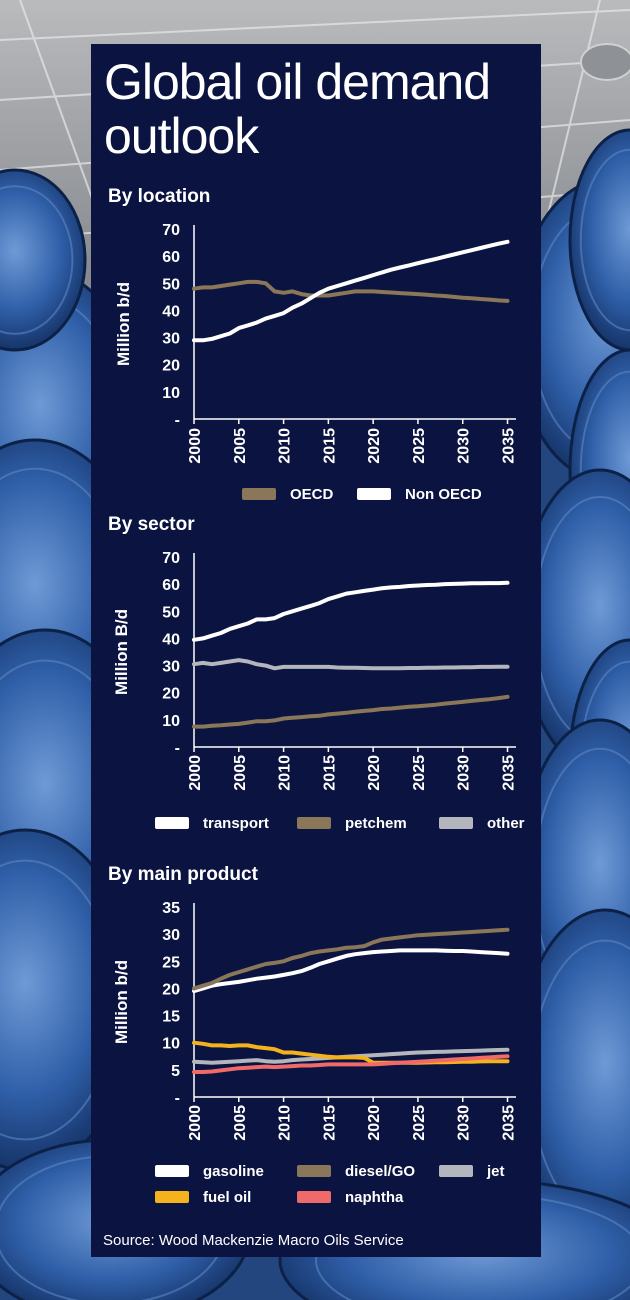 This screenshot has height=1300, width=630. What do you see at coordinates (376, 823) in the screenshot?
I see `legend-label: petchem` at bounding box center [376, 823].